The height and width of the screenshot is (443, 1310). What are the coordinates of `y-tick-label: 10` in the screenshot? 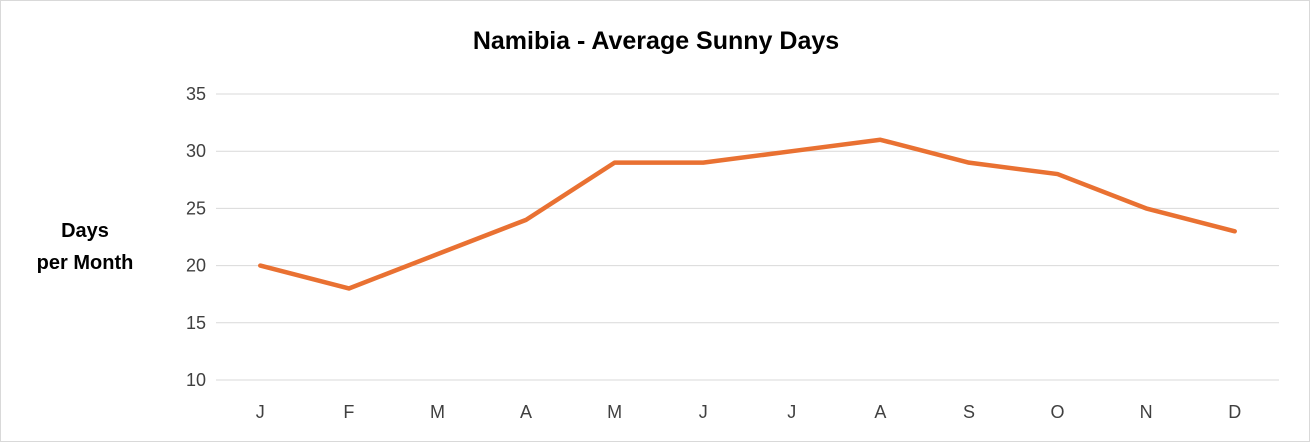 It's located at (196, 380).